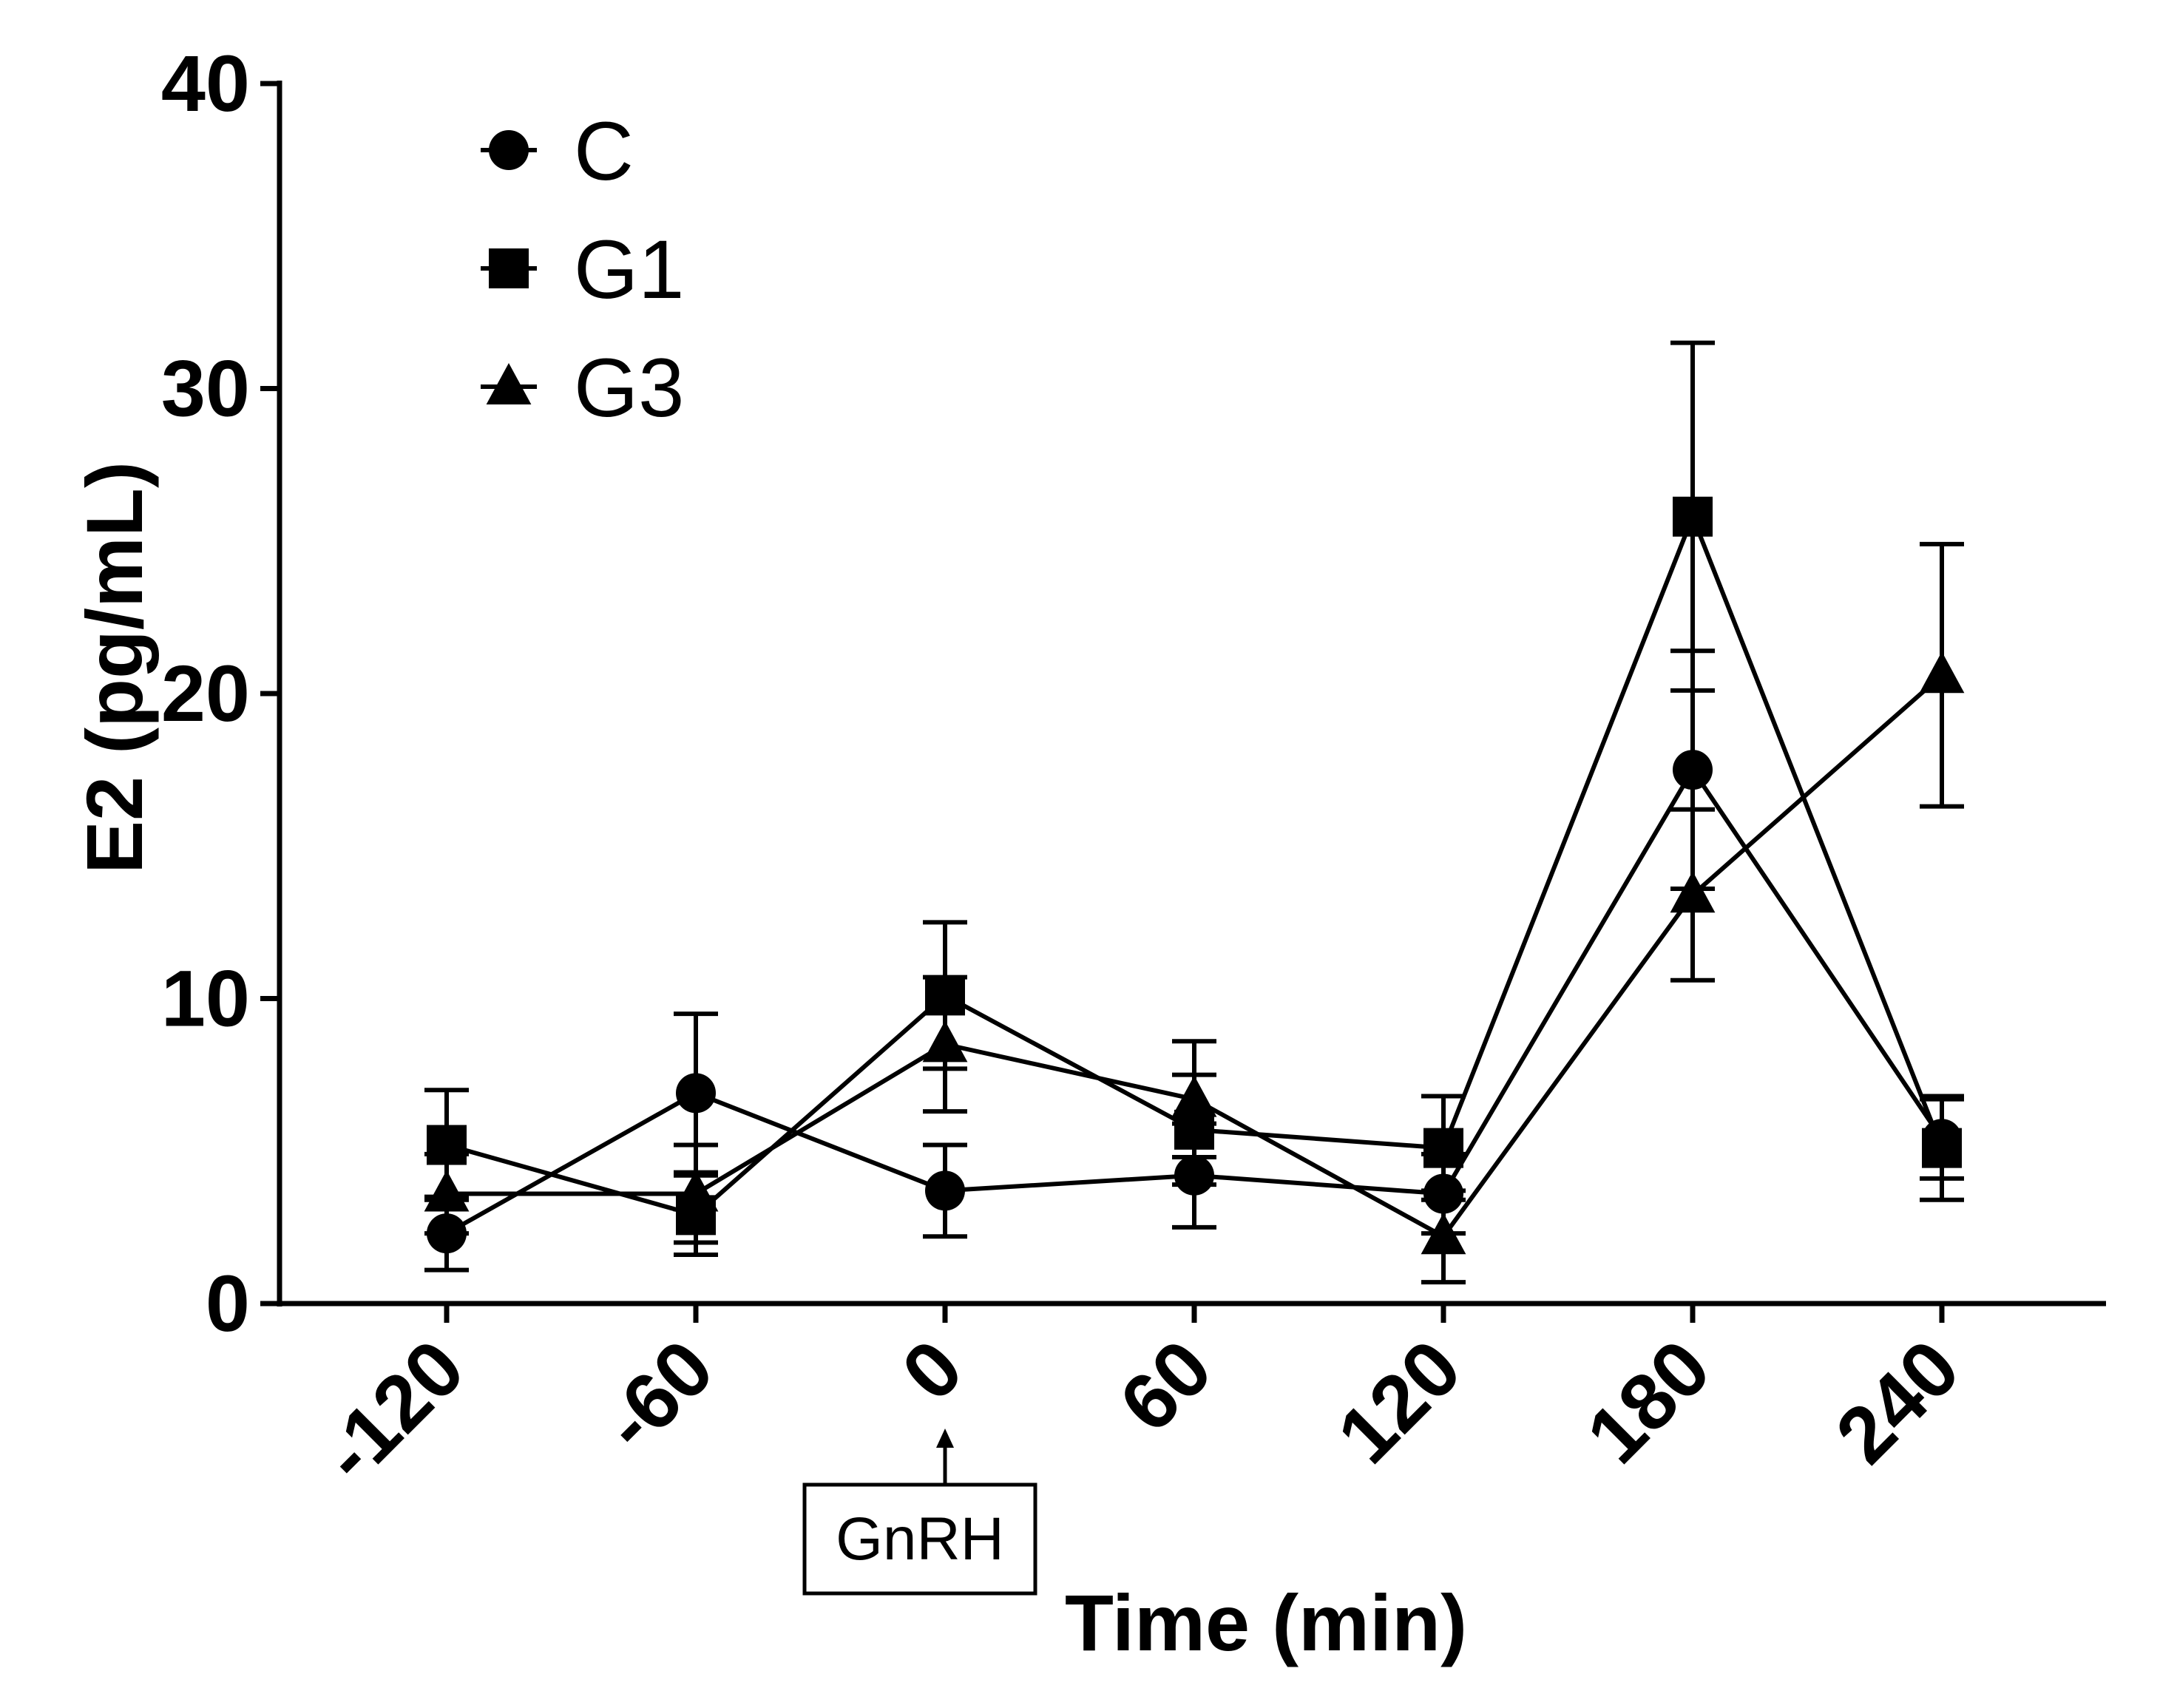 The image size is (2160, 1708). I want to click on x-tick-label--60: -60, so click(657, 1395).